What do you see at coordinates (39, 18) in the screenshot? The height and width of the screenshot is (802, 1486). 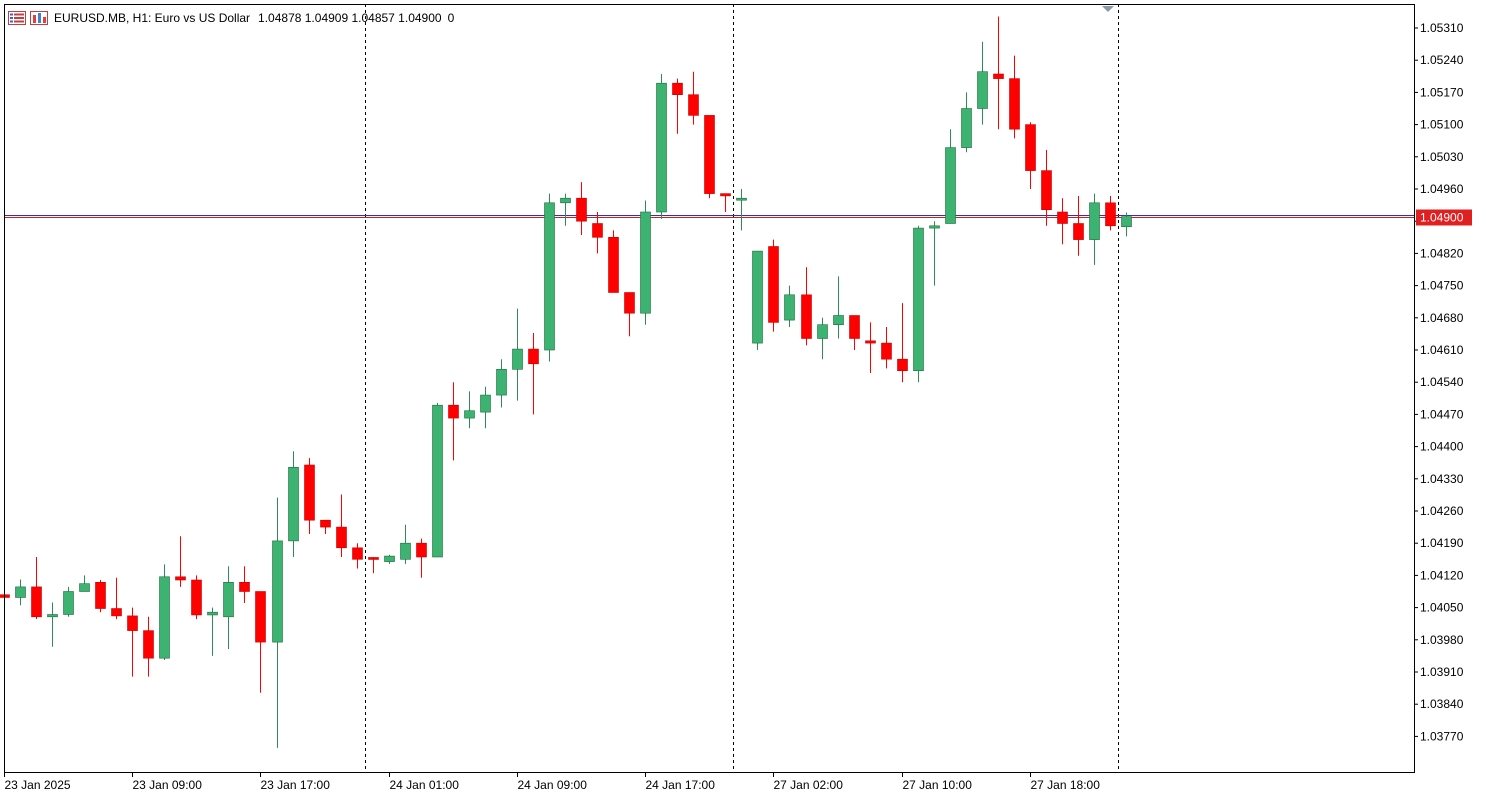 I see `chart-bars-icon` at bounding box center [39, 18].